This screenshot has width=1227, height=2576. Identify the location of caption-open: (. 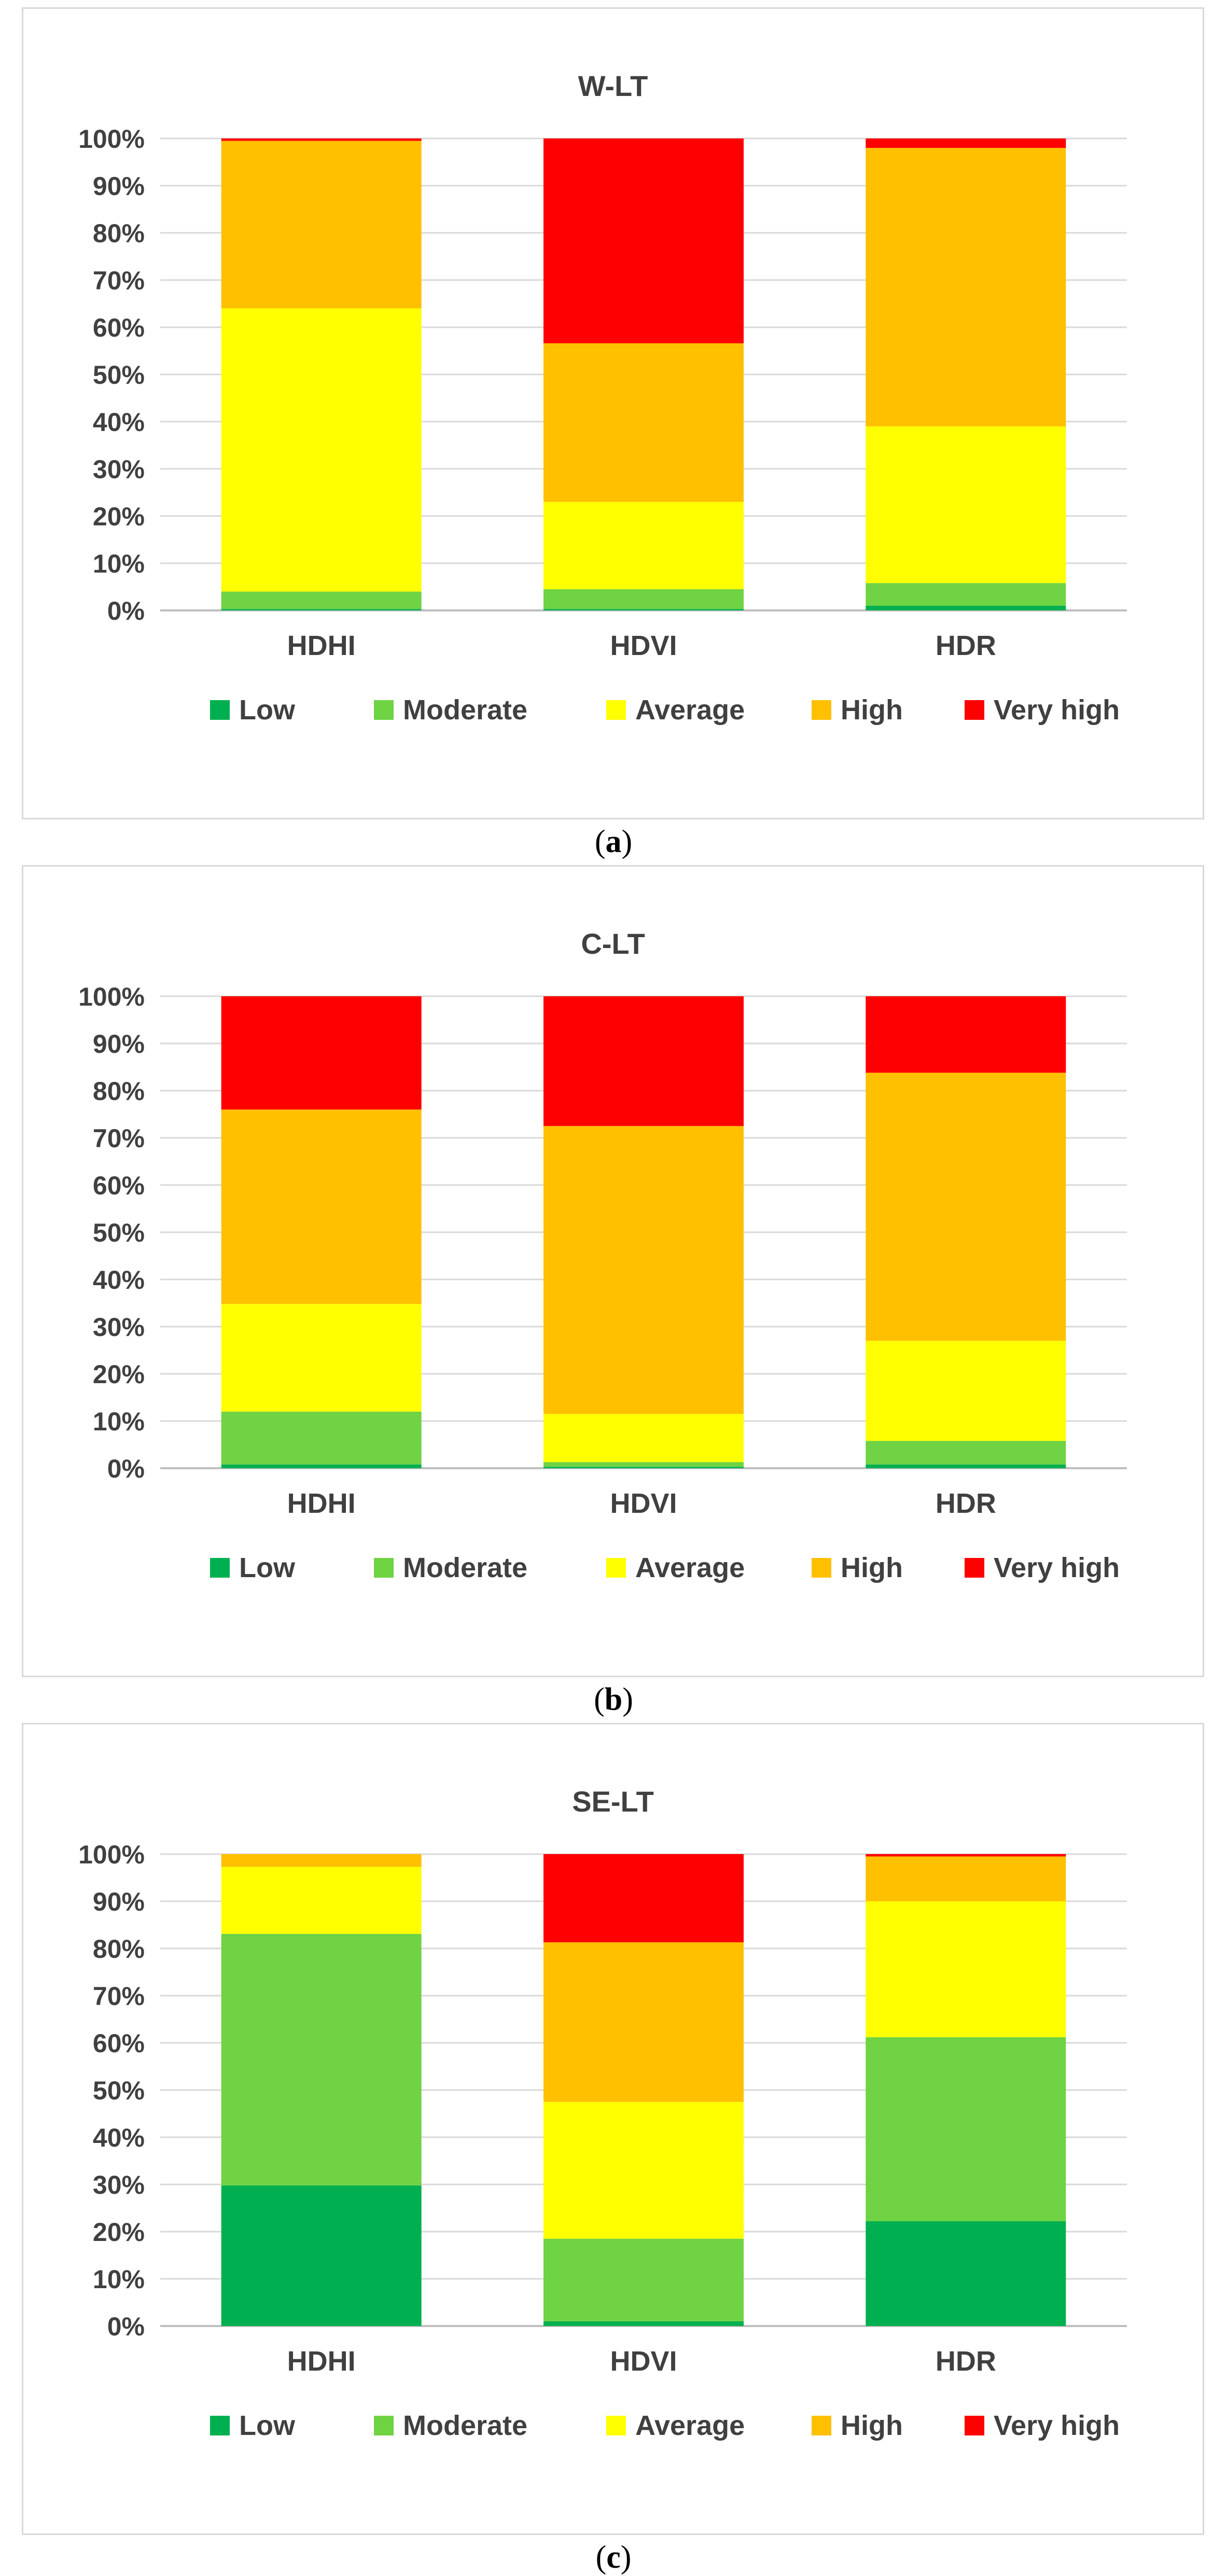
(601, 2557).